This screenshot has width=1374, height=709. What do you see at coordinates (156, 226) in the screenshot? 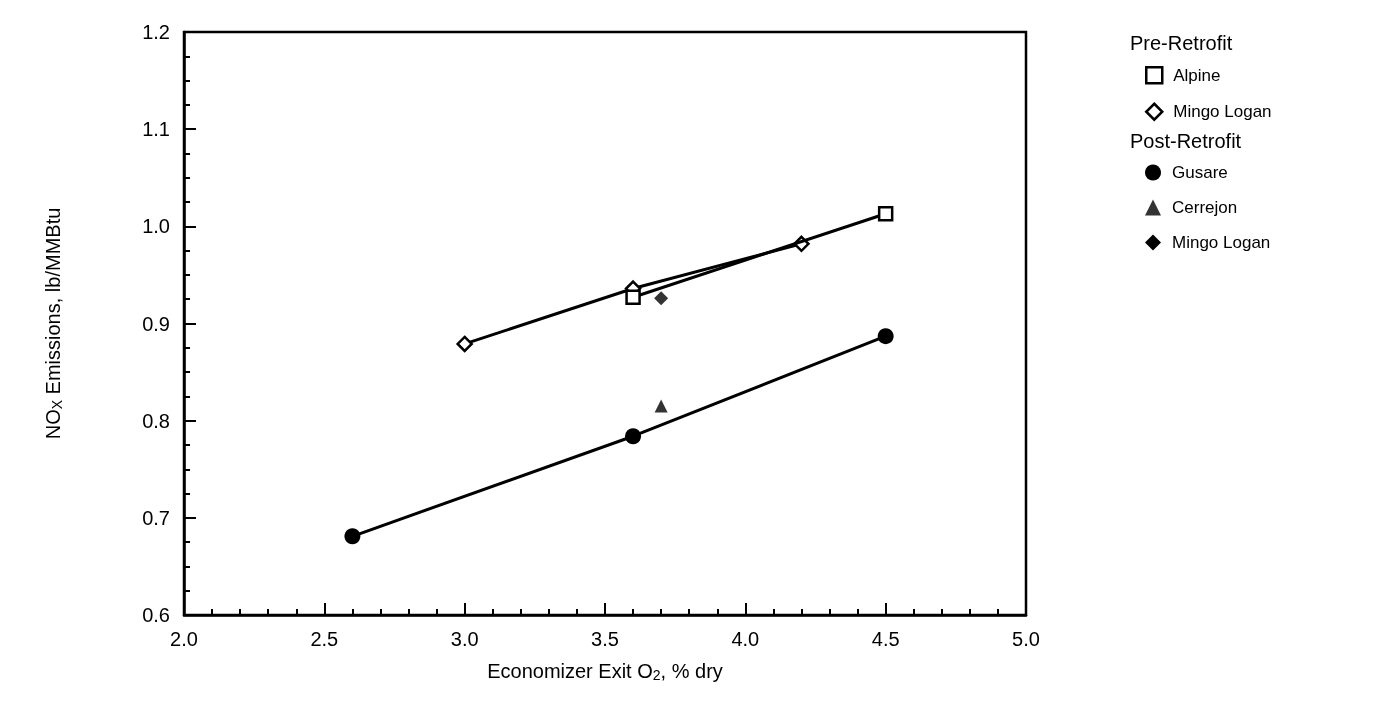
I see `y-tick-label: 1.0` at bounding box center [156, 226].